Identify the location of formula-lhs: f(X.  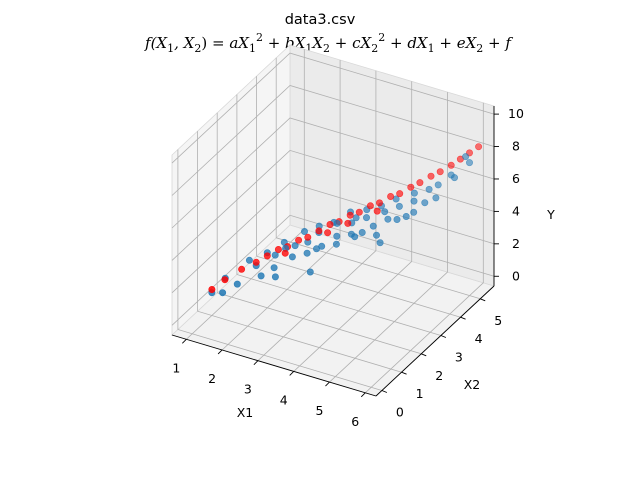
(156, 43).